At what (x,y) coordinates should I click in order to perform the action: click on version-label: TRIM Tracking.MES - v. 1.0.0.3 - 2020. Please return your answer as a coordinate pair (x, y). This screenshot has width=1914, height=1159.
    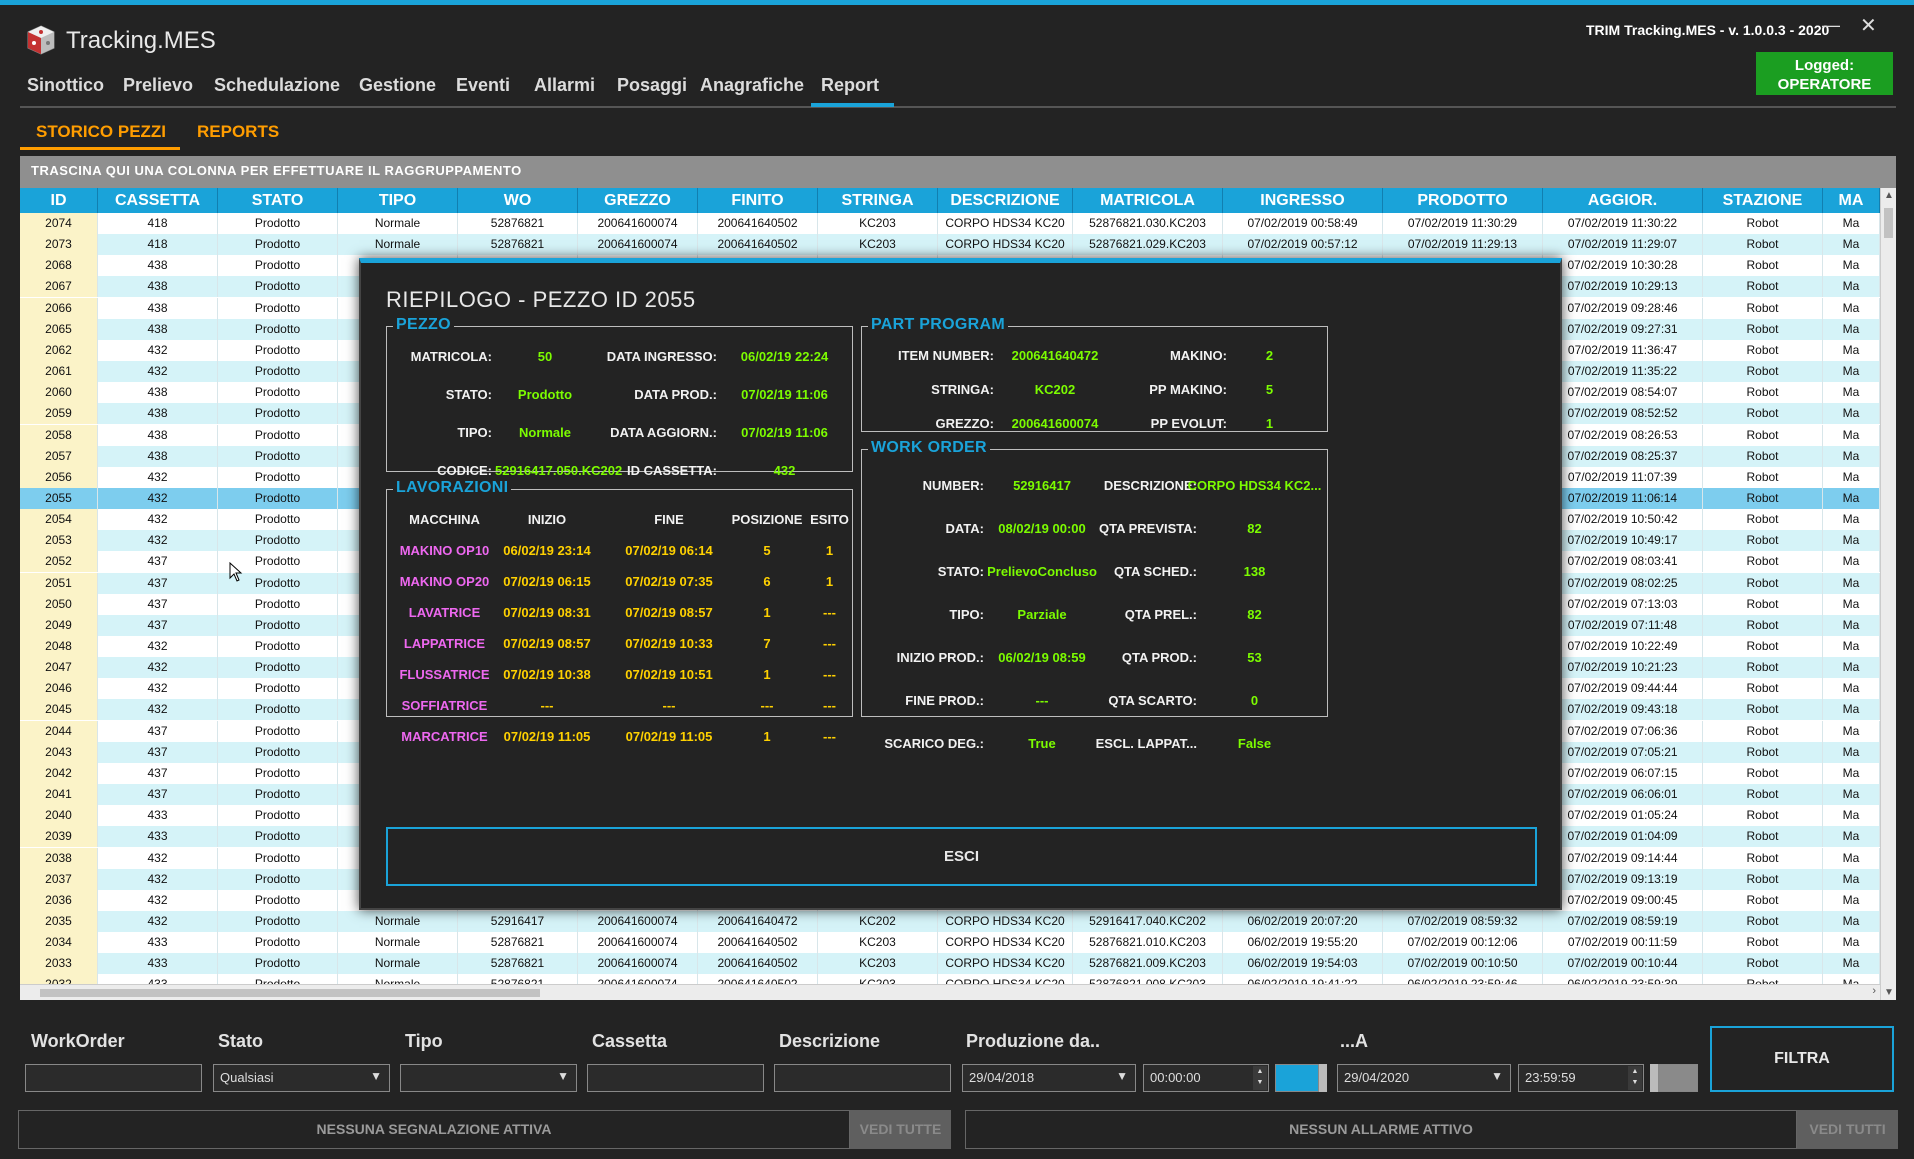
    Looking at the image, I should click on (1708, 30).